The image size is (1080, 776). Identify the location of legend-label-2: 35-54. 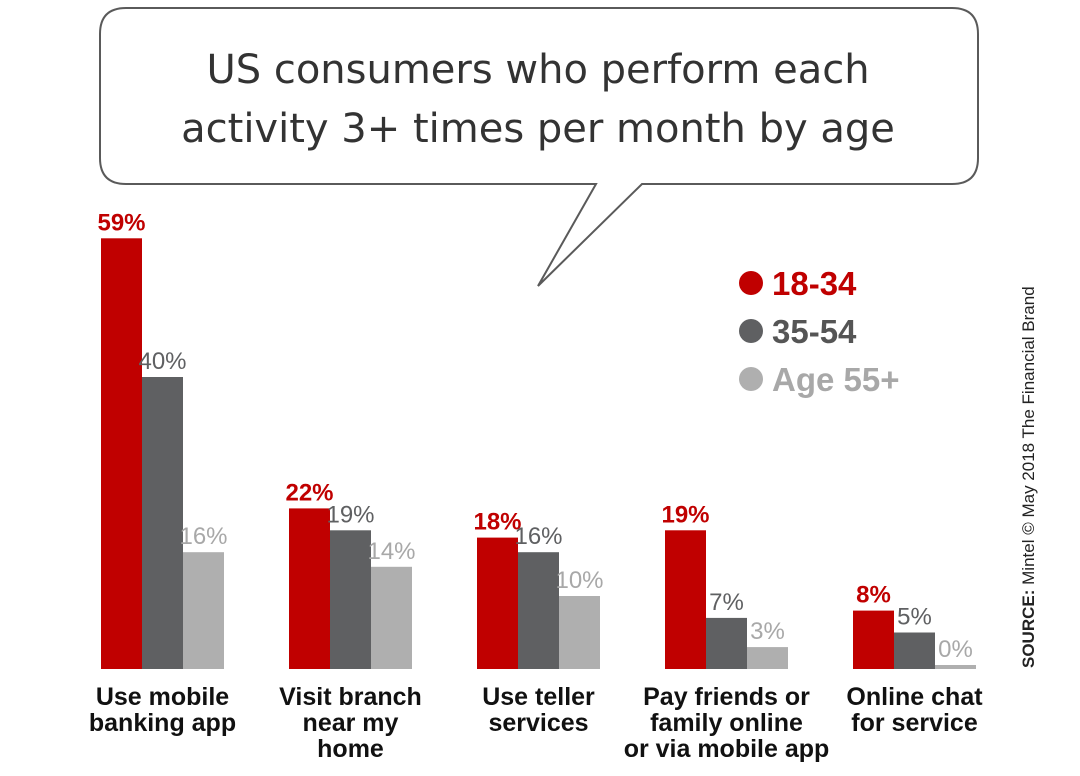
(814, 331).